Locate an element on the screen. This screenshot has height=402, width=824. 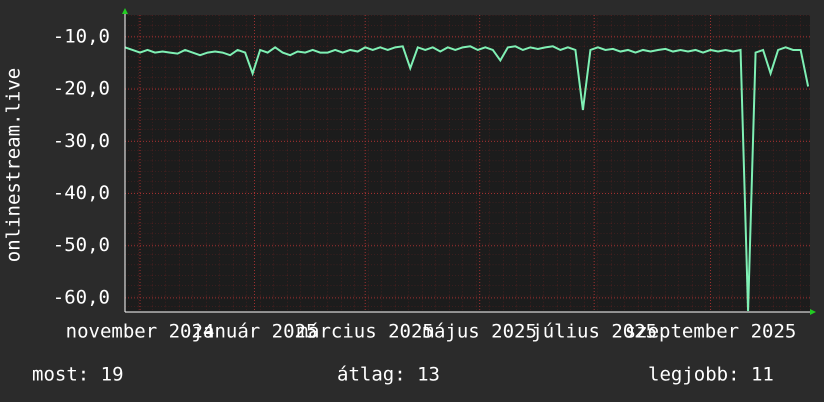
y-tick-label: -60,0 is located at coordinates (81, 297).